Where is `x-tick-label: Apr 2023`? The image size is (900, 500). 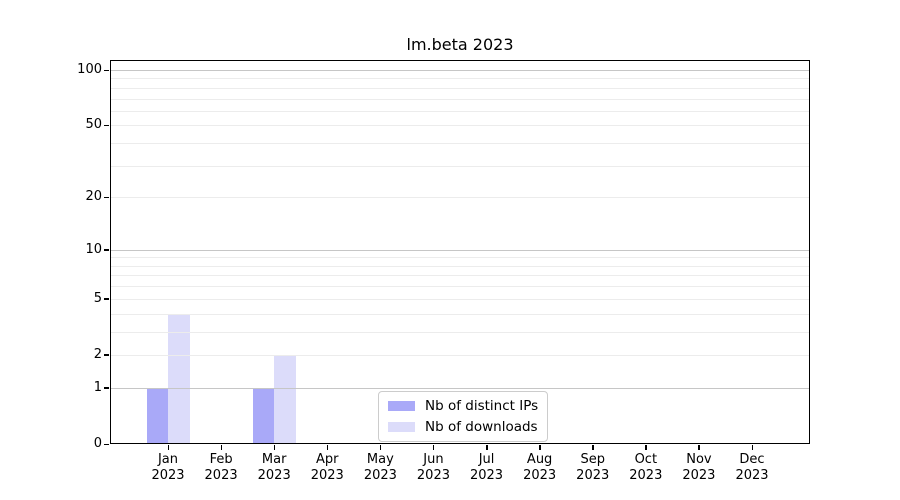 x-tick-label: Apr 2023 is located at coordinates (327, 468).